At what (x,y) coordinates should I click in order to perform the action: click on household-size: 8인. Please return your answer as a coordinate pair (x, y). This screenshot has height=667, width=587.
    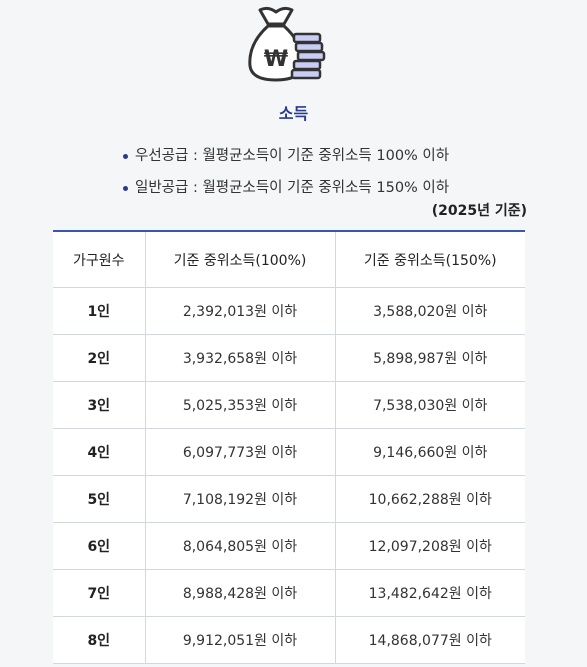
    Looking at the image, I should click on (99, 640).